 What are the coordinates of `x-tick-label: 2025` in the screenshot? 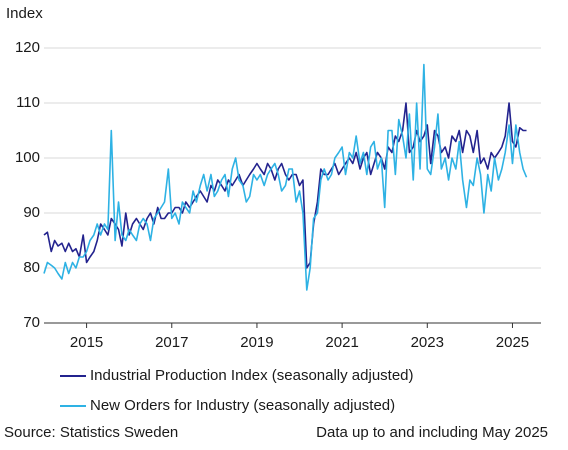 It's located at (512, 342).